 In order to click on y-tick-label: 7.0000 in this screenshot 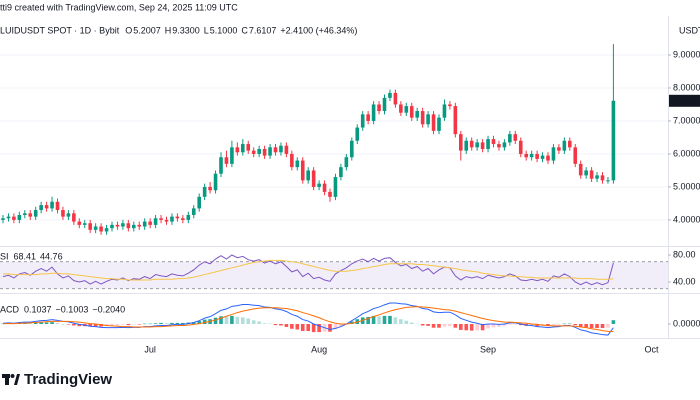, I will do `click(686, 120)`.